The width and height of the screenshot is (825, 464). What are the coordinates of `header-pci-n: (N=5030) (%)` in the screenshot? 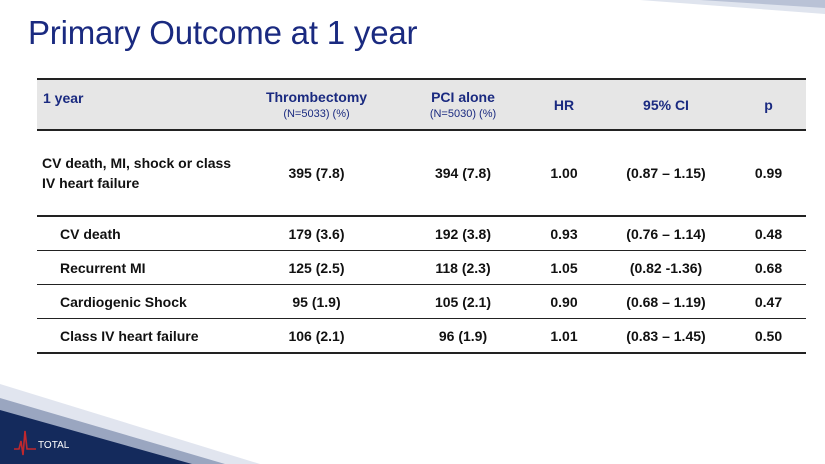 It's located at (463, 114).